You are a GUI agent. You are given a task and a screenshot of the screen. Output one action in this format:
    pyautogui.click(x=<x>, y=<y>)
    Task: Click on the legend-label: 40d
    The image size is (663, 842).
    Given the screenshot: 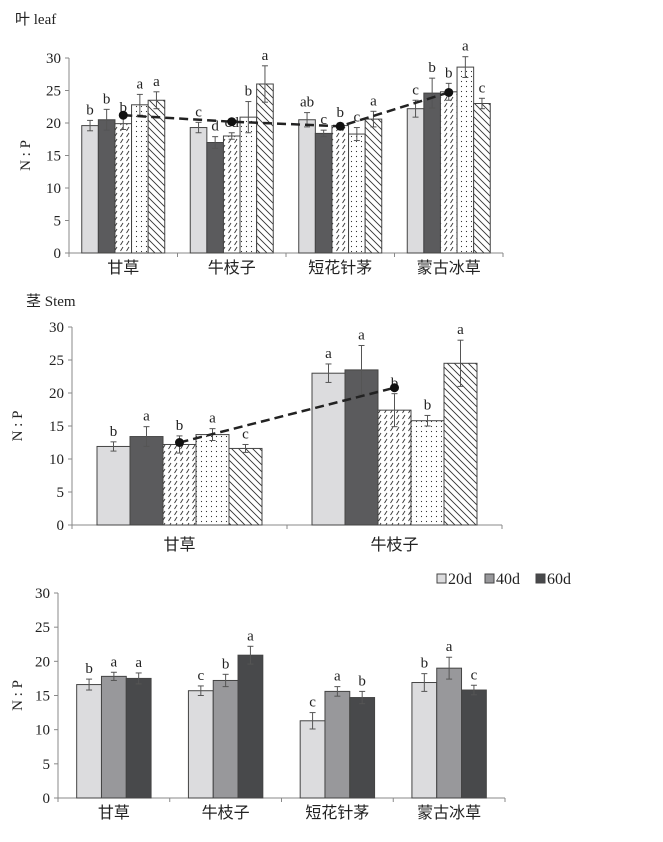 What is the action you would take?
    pyautogui.click(x=508, y=579)
    